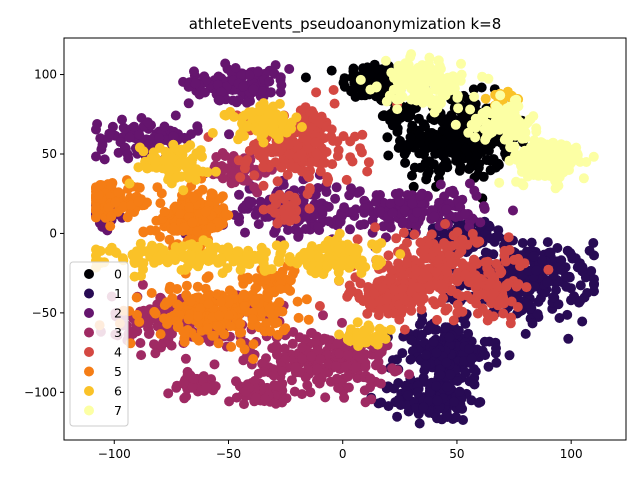 Image resolution: width=640 pixels, height=484 pixels. What do you see at coordinates (228, 454) in the screenshot?
I see `x-tick-label: −50` at bounding box center [228, 454].